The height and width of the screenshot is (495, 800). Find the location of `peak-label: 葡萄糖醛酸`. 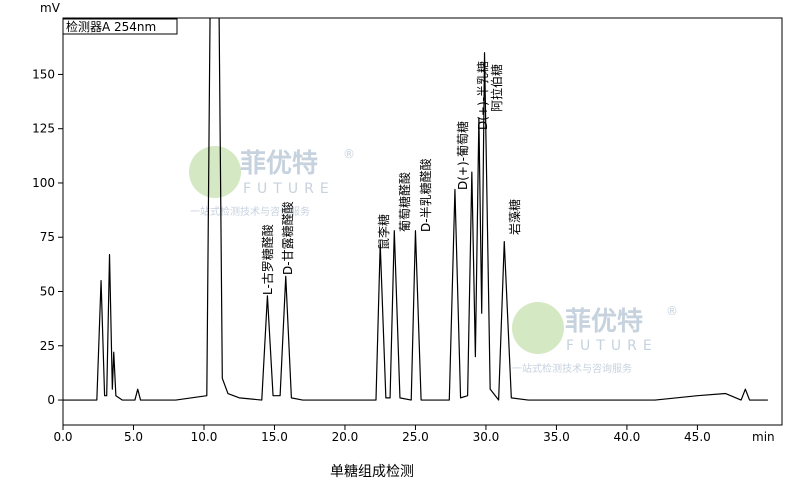

peak-label: 葡萄糖醛酸 is located at coordinates (404, 202).